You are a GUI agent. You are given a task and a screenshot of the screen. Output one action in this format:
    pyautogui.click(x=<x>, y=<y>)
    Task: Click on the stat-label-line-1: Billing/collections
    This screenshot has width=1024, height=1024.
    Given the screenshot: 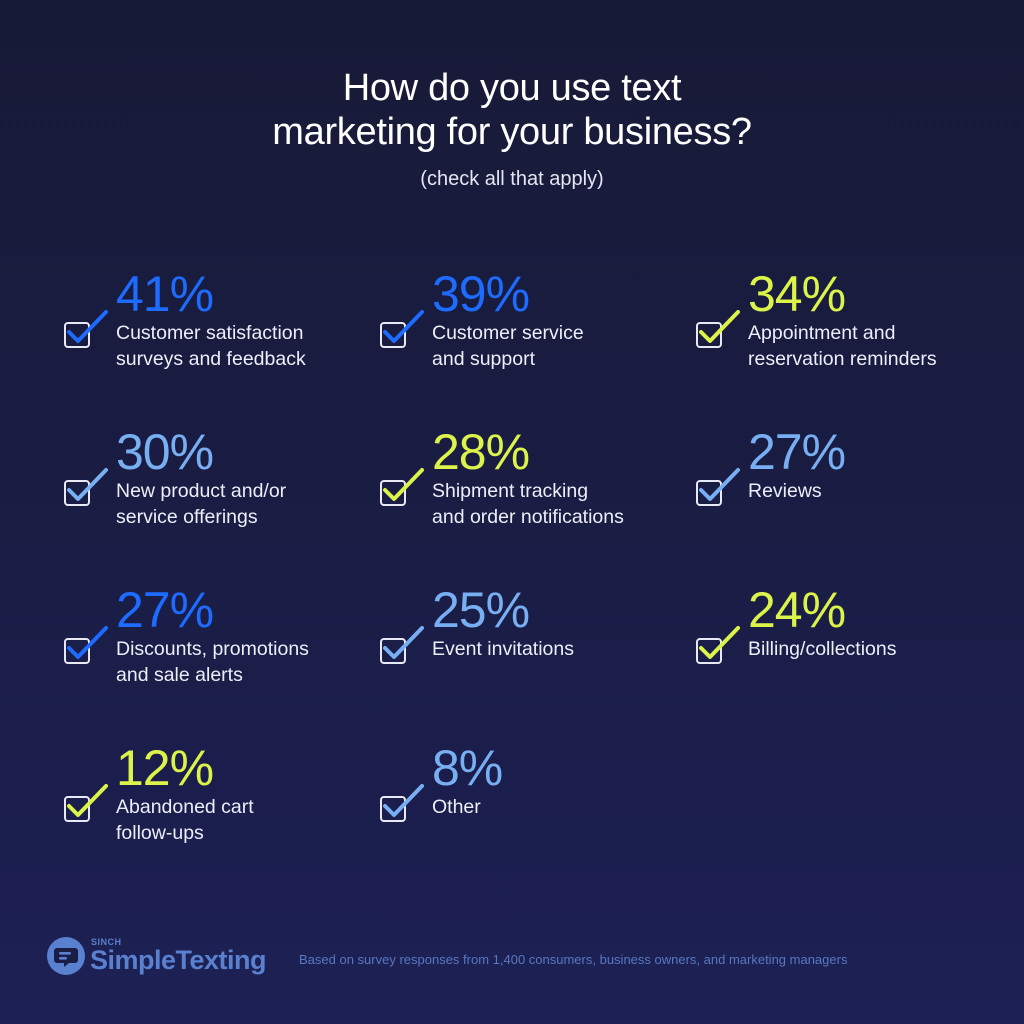 What is the action you would take?
    pyautogui.click(x=822, y=649)
    